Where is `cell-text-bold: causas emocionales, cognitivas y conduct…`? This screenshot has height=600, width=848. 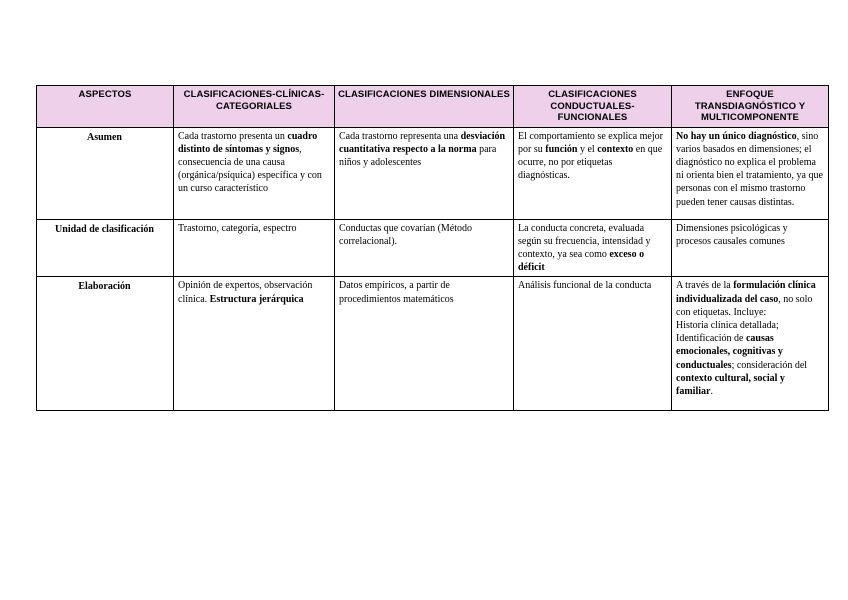
cell-text-bold: causas emocionales, cognitivas y conduct… is located at coordinates (731, 352).